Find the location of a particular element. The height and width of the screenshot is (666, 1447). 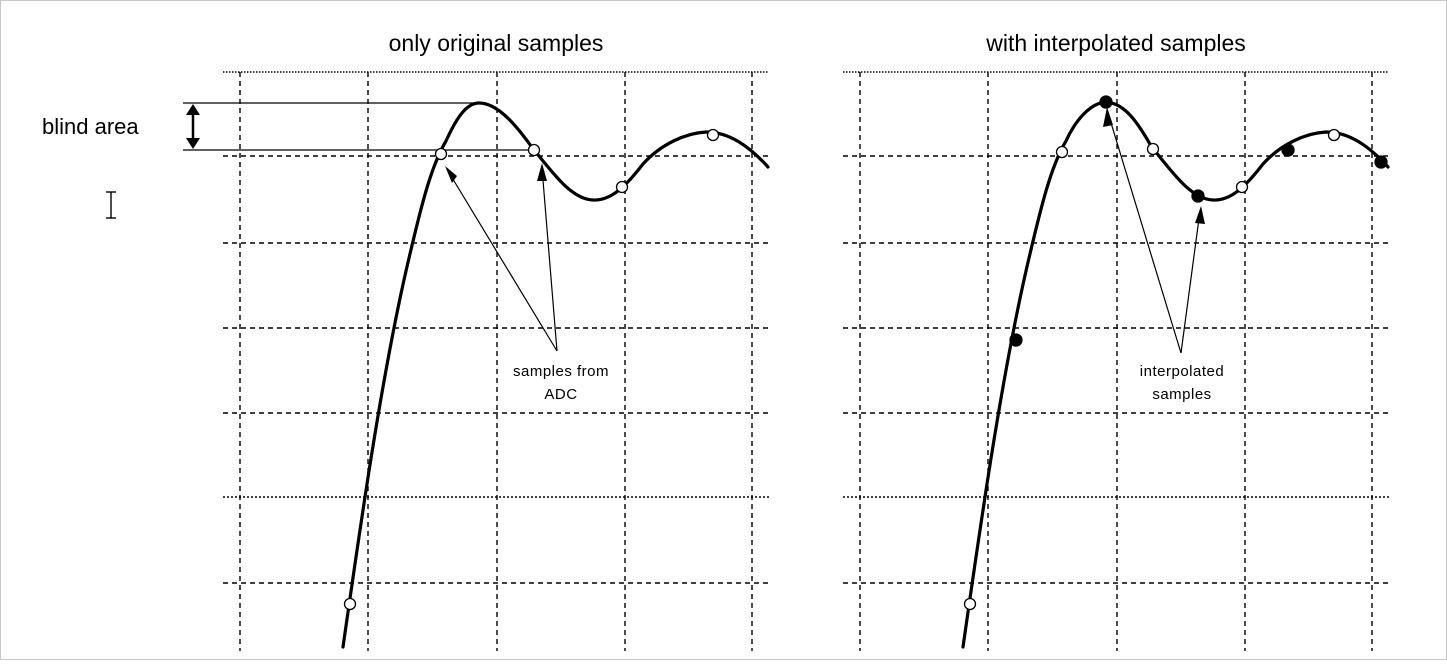

right-annotation-line1: interpolated is located at coordinates (1182, 371).